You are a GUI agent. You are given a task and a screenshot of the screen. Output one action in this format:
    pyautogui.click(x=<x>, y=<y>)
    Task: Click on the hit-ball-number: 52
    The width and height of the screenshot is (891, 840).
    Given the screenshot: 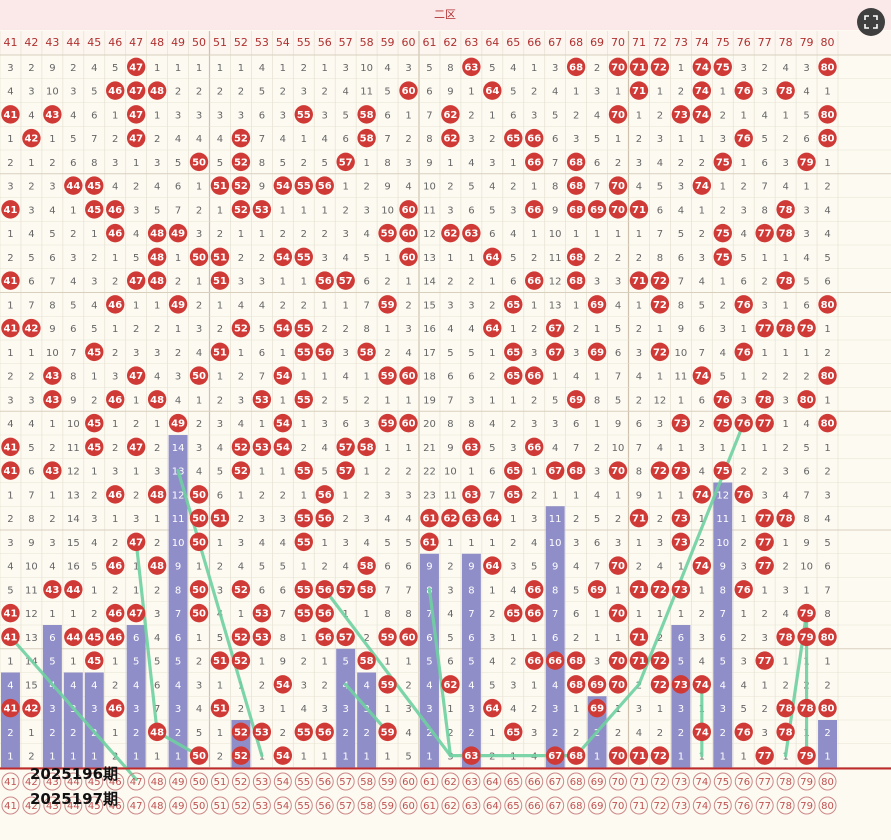 What is the action you would take?
    pyautogui.click(x=241, y=447)
    